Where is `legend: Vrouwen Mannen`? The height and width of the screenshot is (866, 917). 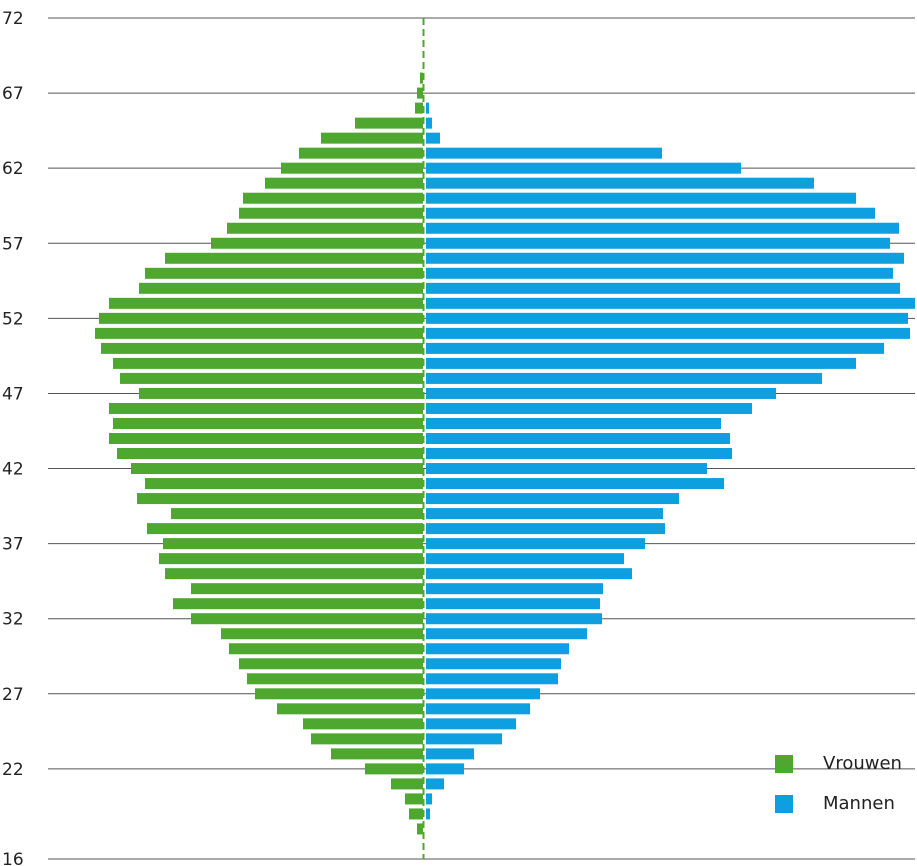
legend: Vrouwen Mannen is located at coordinates (846, 793).